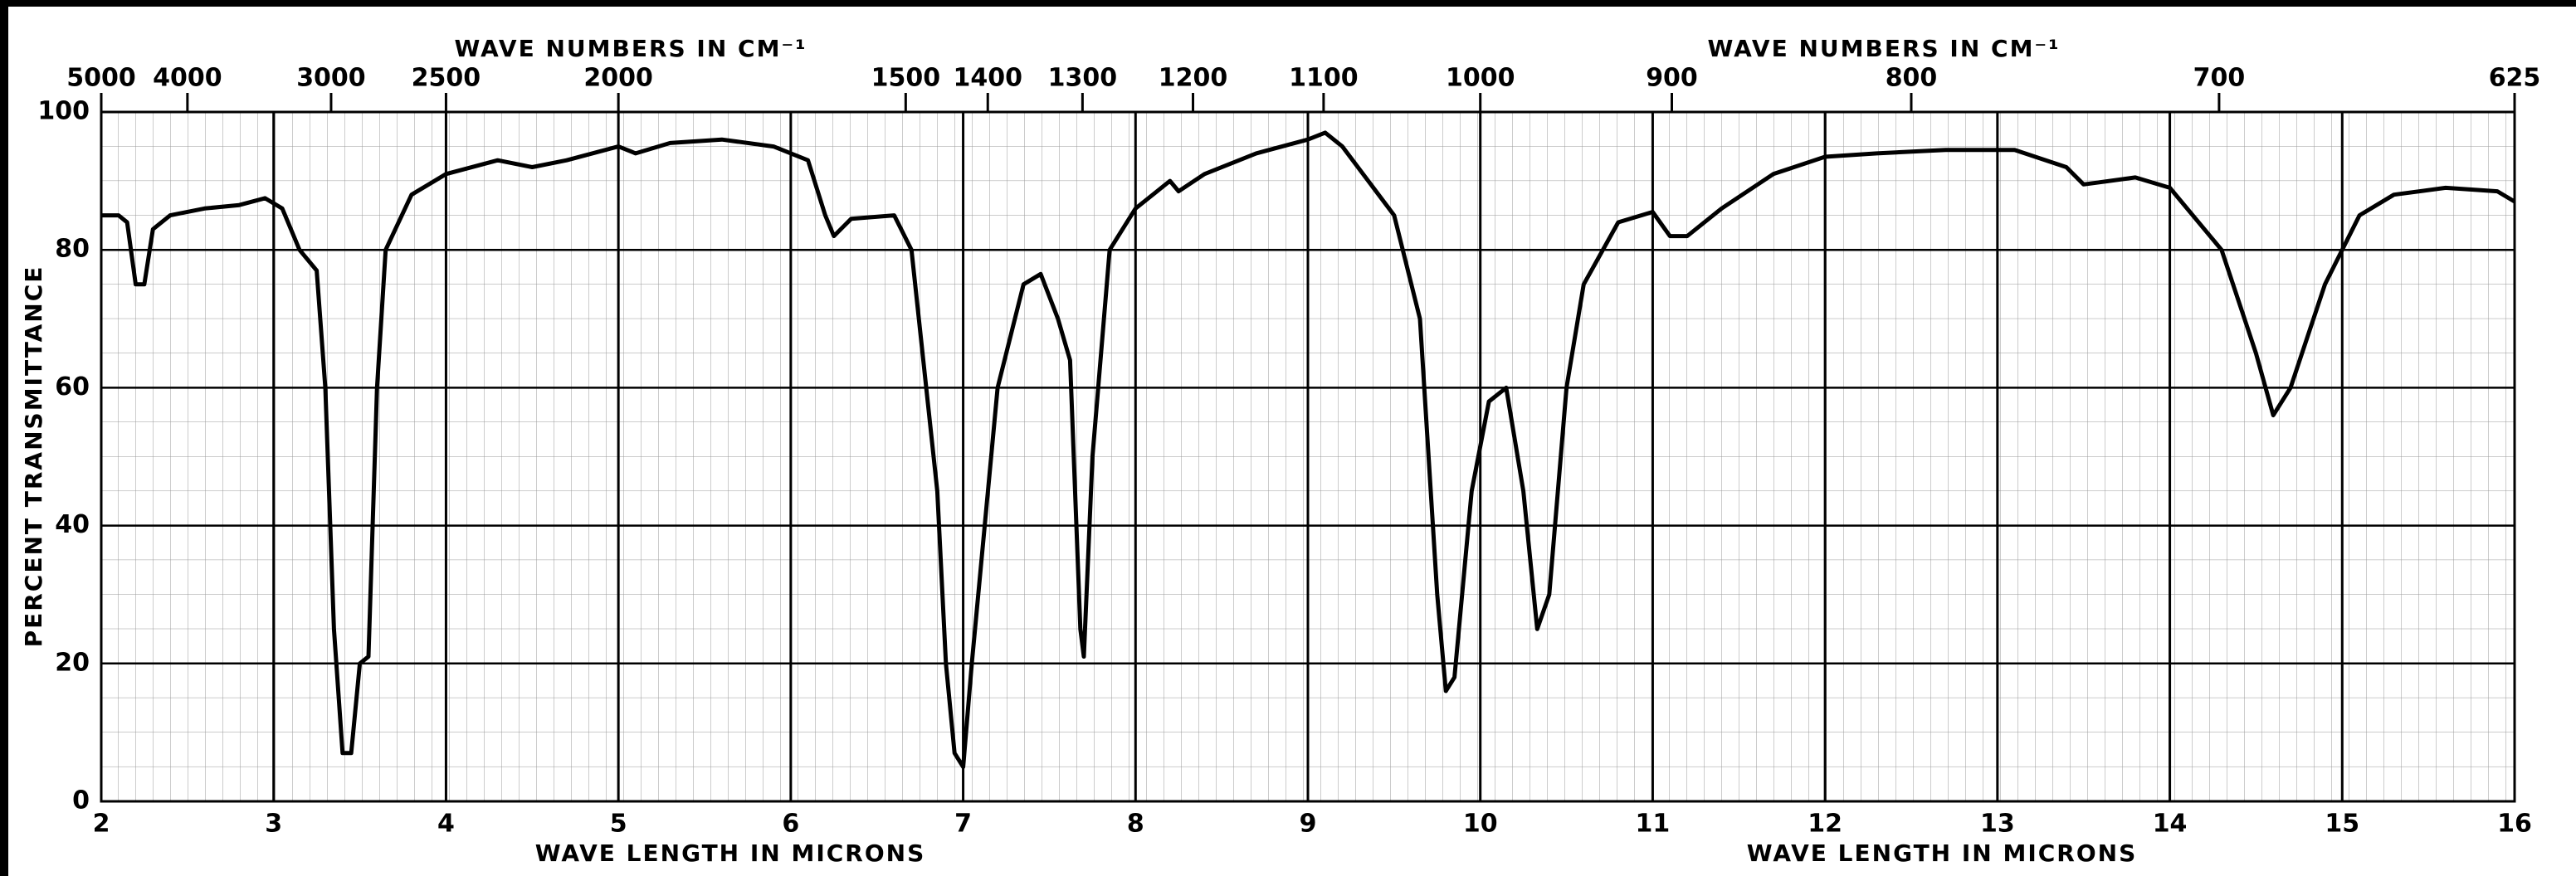 Image resolution: width=2576 pixels, height=876 pixels. Describe the element at coordinates (72, 524) in the screenshot. I see `y-tick-label: 40` at that location.